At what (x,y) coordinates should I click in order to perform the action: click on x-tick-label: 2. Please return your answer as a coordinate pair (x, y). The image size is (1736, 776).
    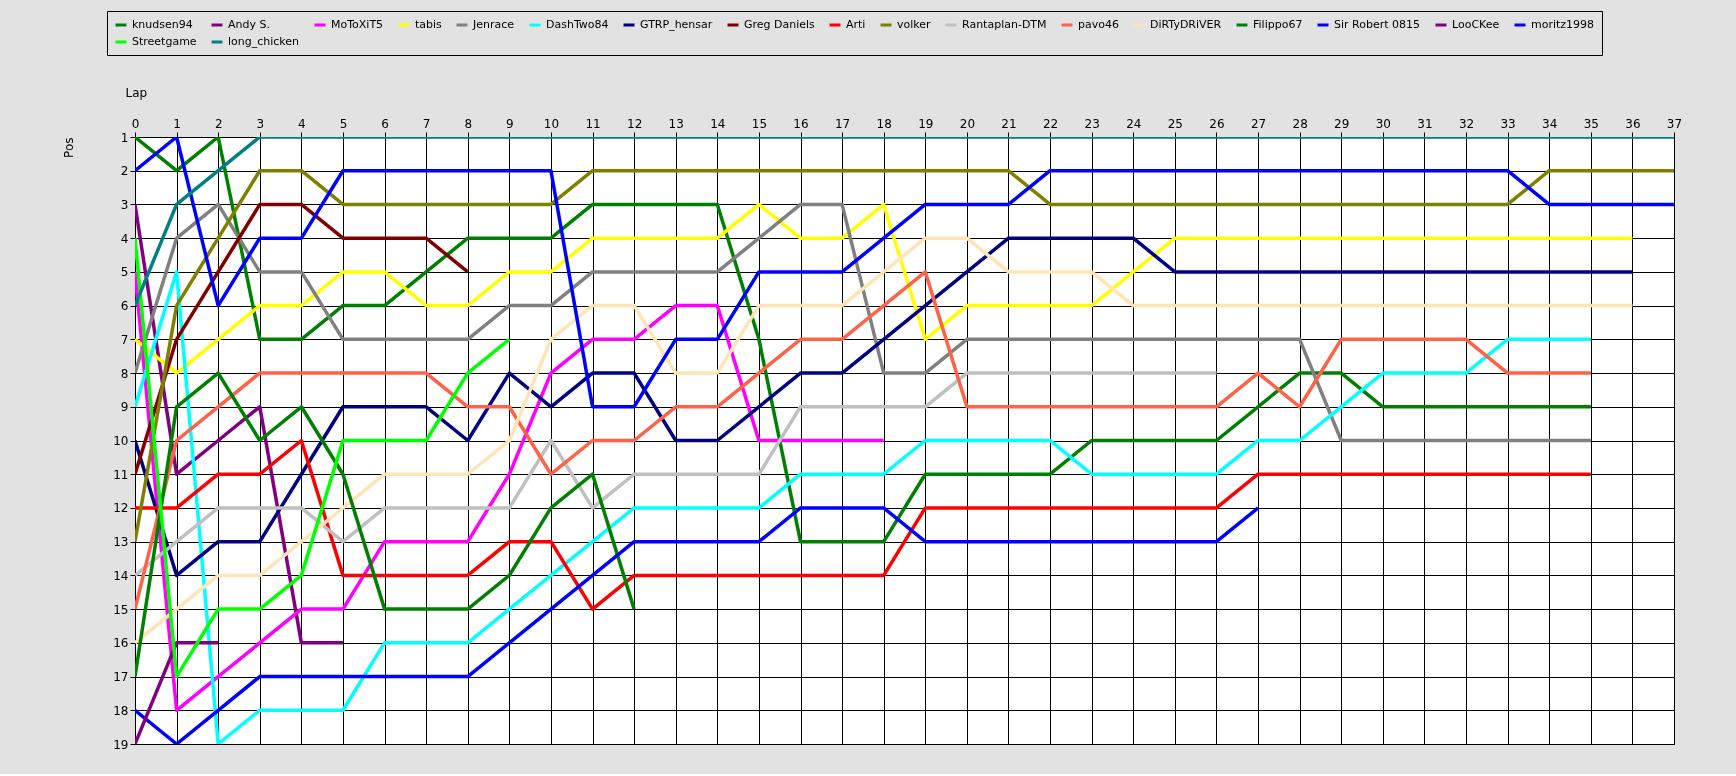
    Looking at the image, I should click on (218, 123).